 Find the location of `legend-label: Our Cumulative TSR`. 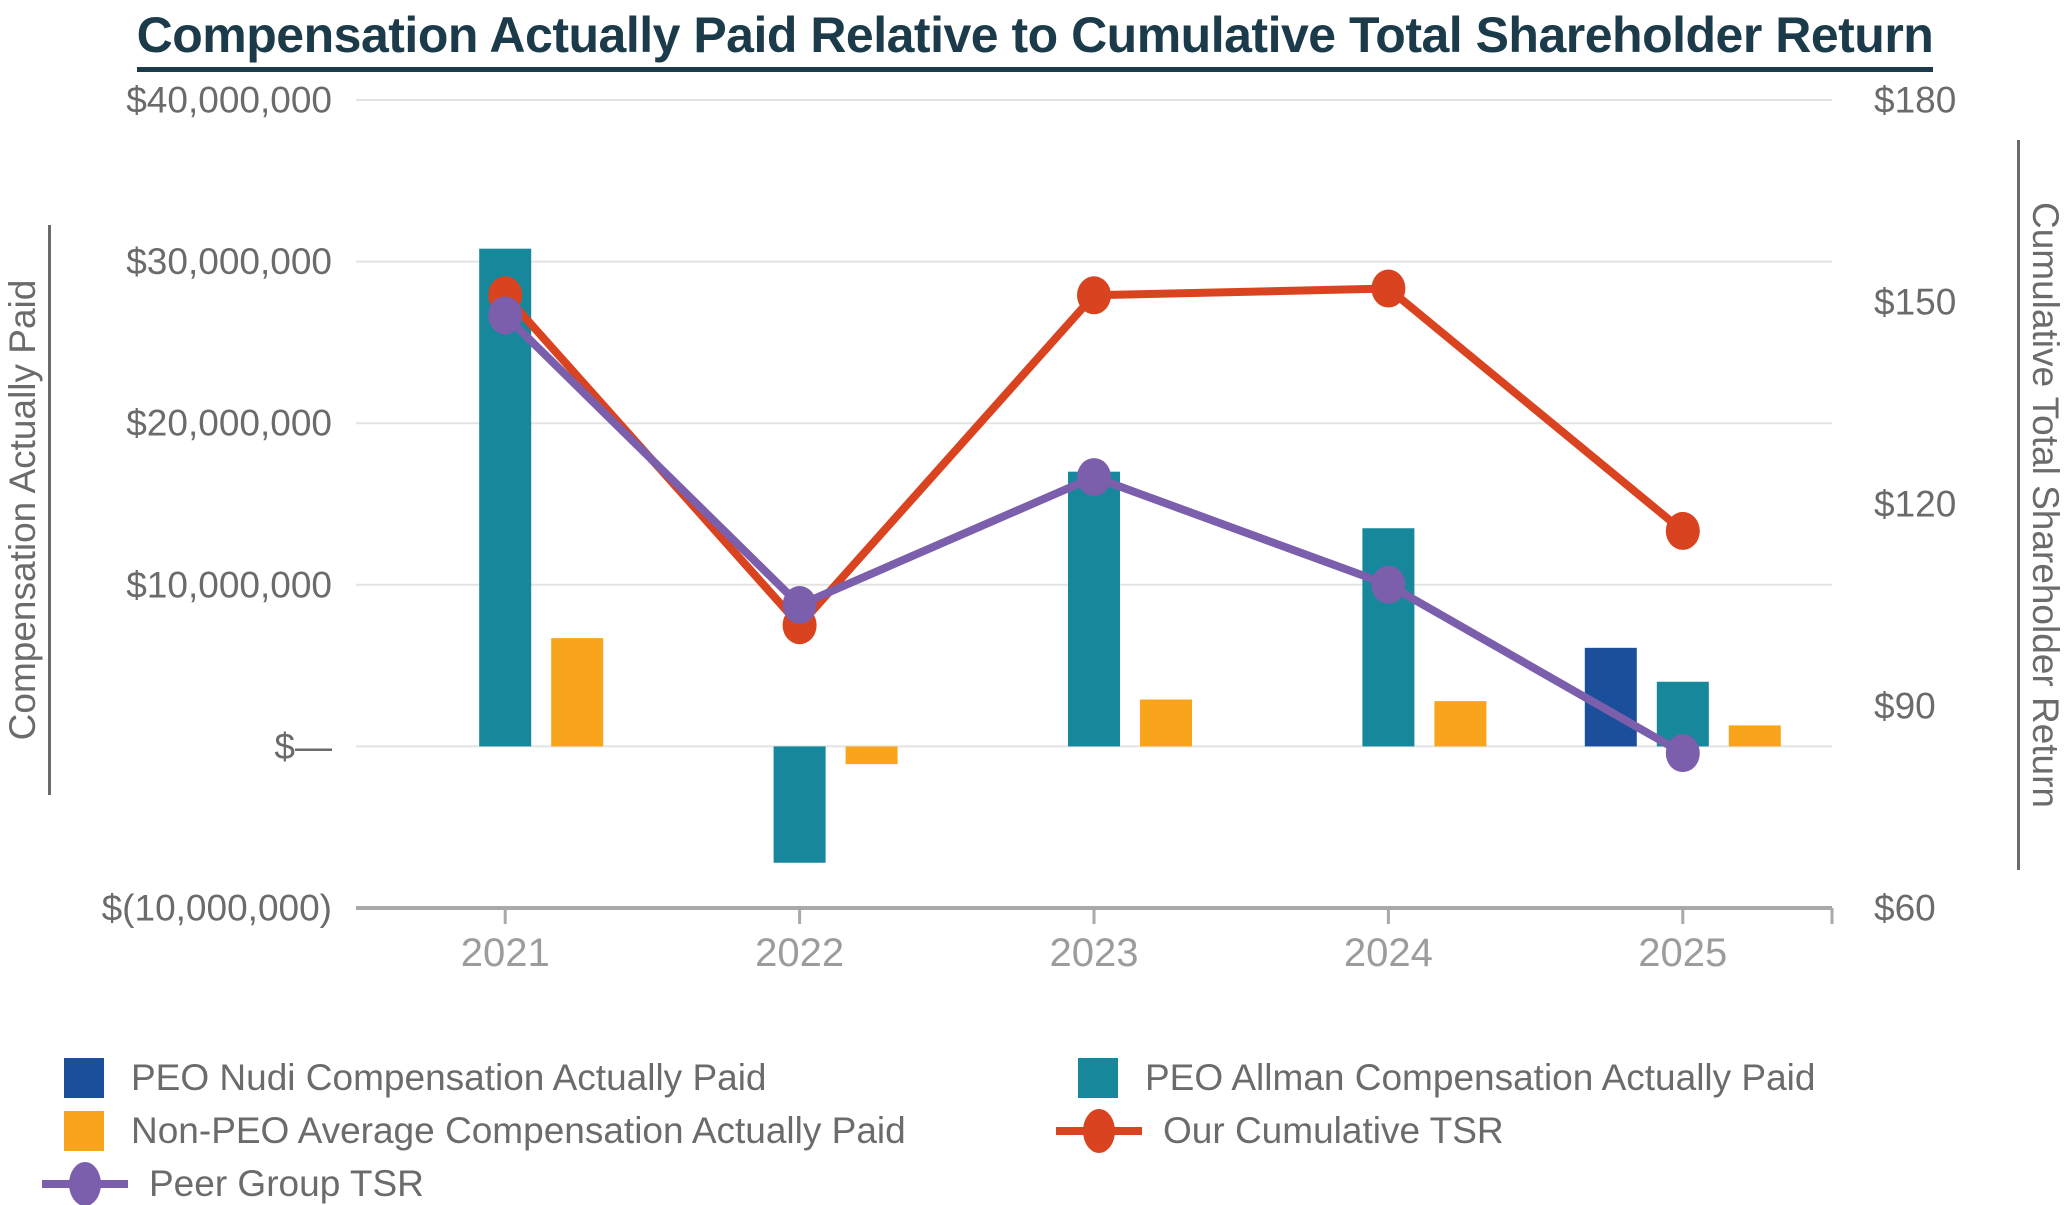

legend-label: Our Cumulative TSR is located at coordinates (1333, 1130).